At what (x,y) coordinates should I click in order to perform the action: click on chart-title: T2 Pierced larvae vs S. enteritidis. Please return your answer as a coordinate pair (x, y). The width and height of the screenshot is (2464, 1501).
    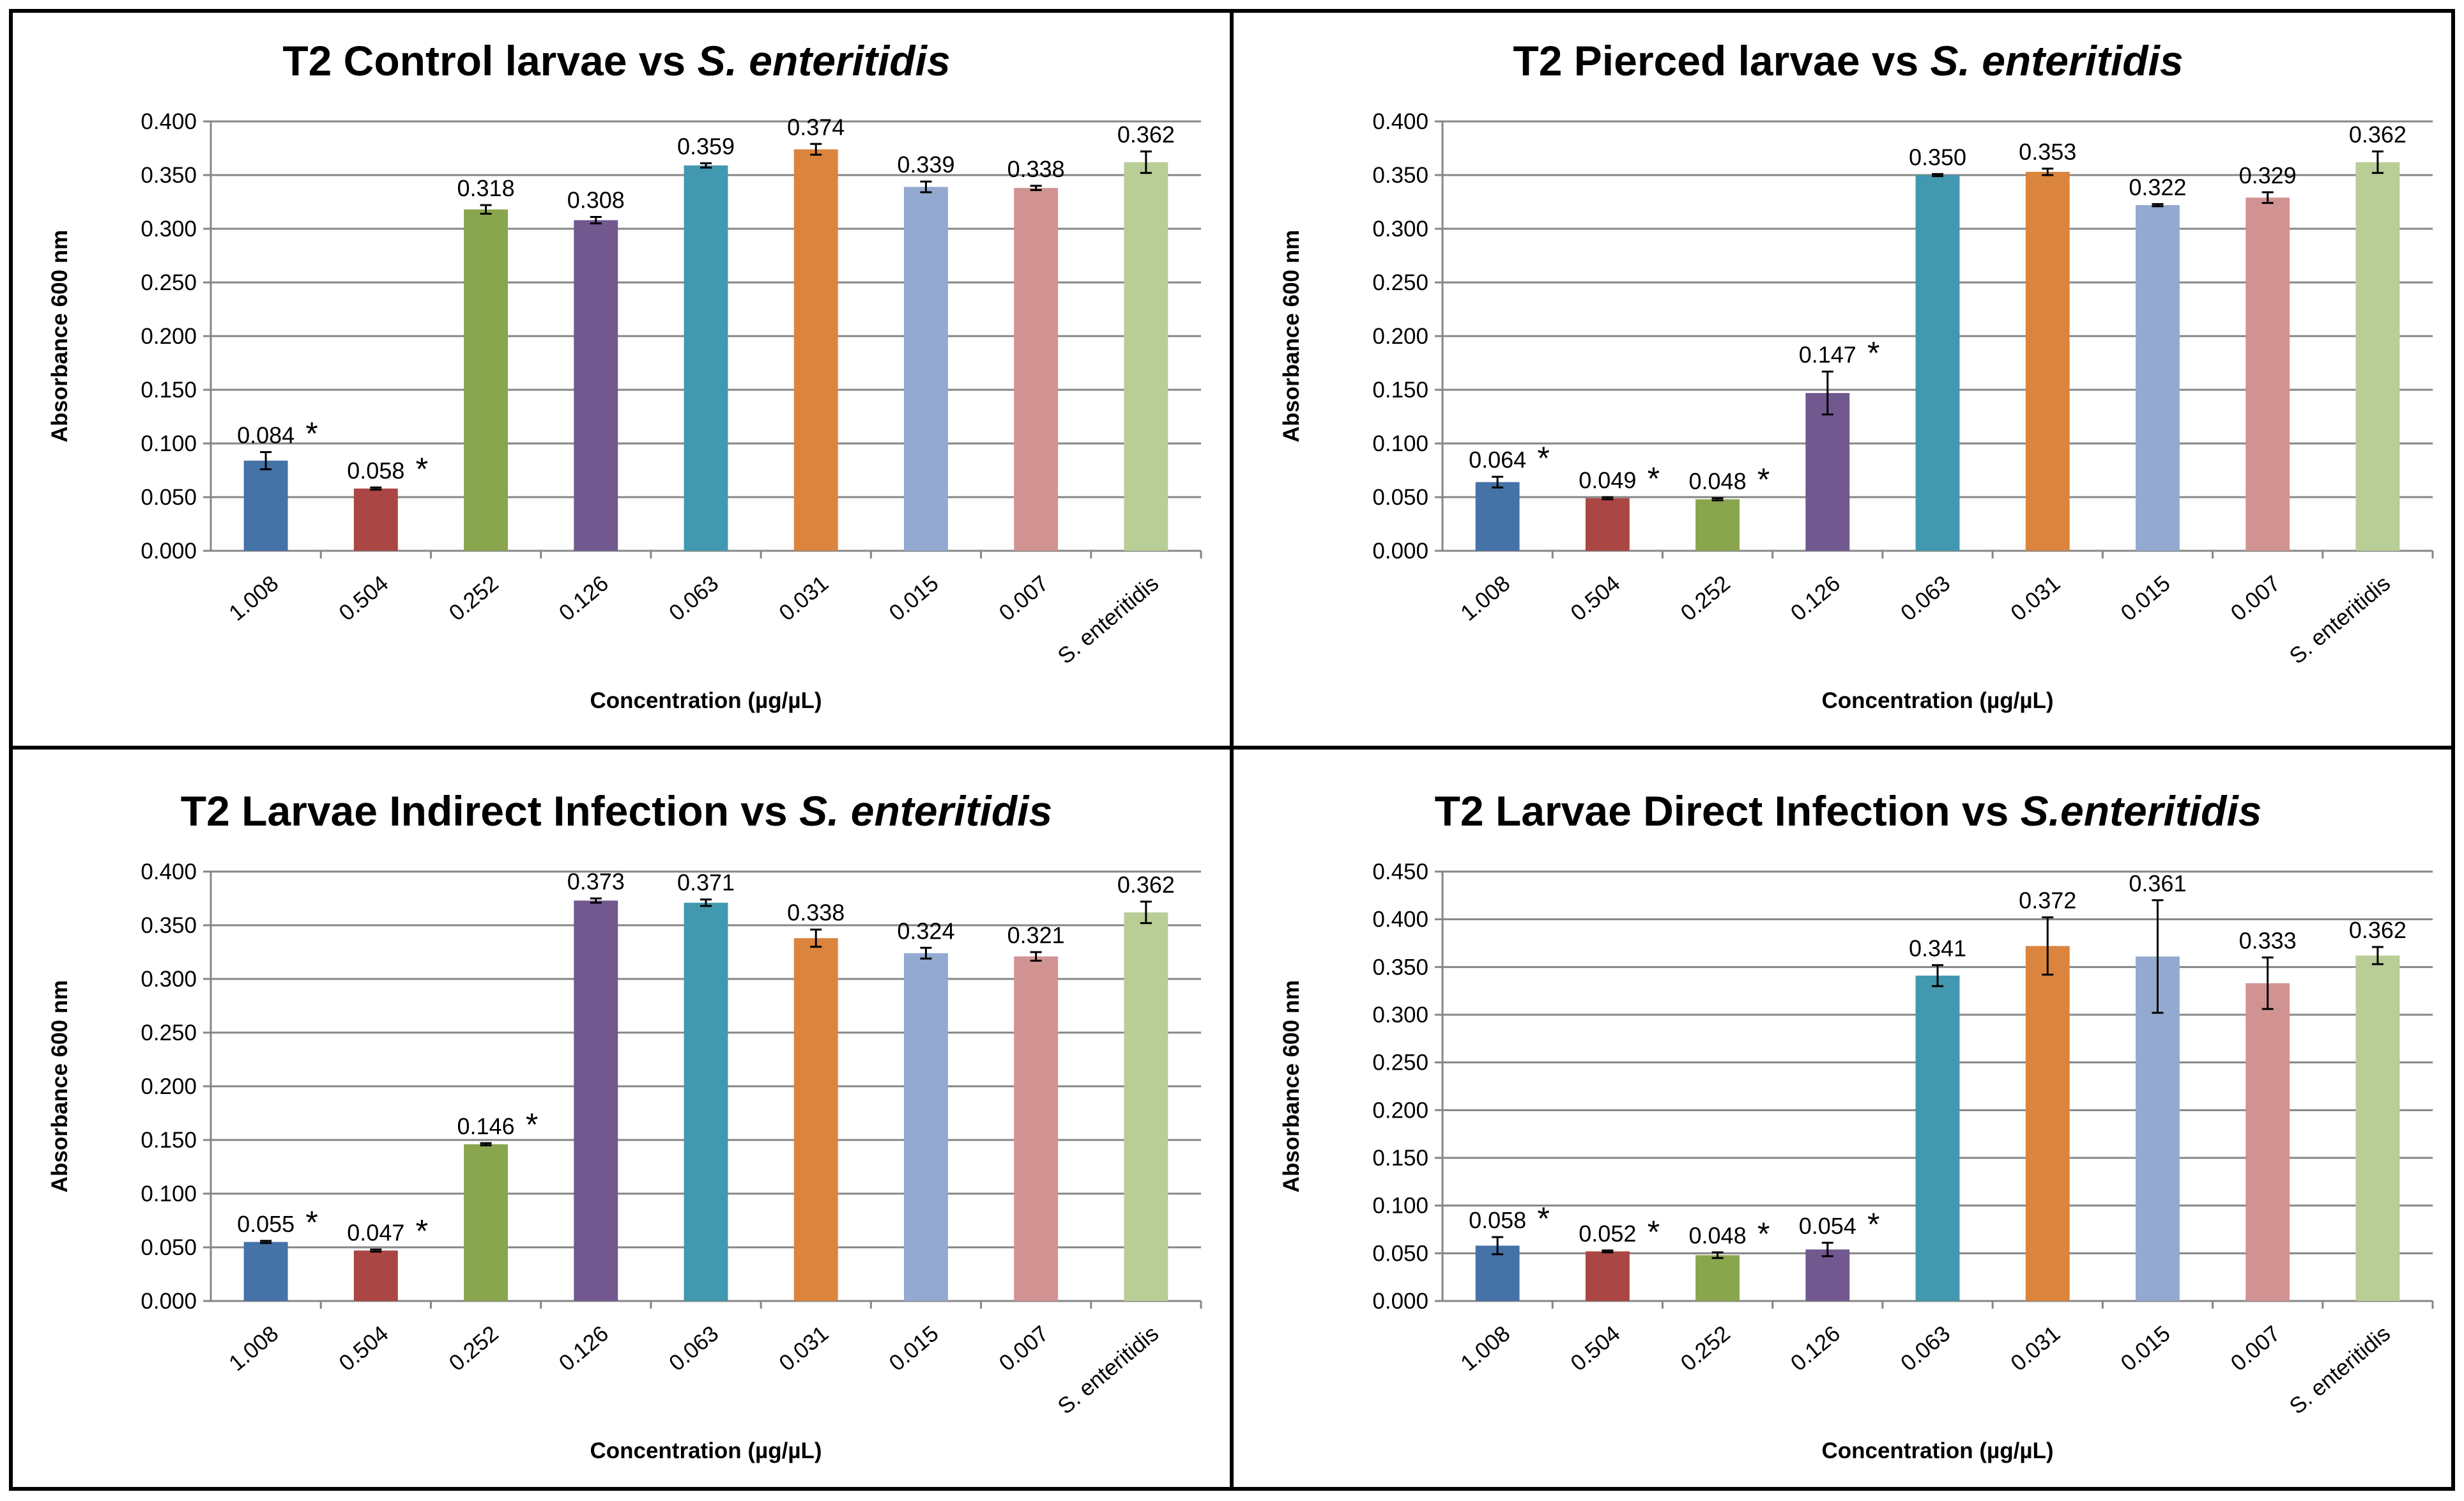
    Looking at the image, I should click on (1848, 61).